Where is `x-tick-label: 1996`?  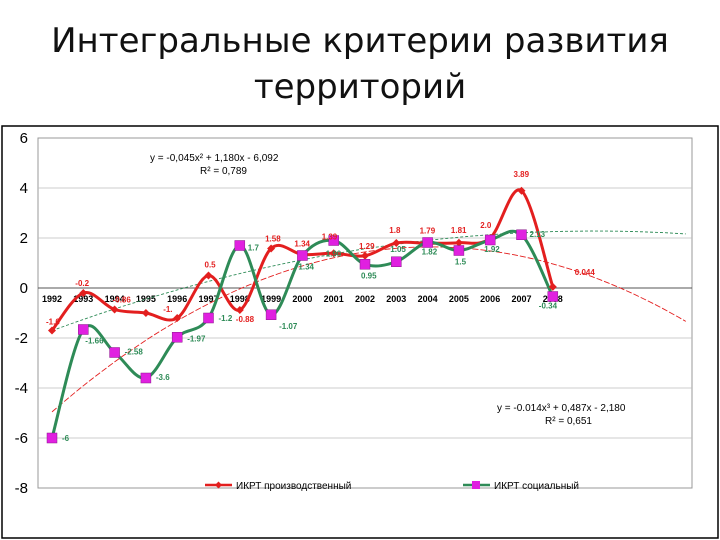
x-tick-label: 1996 is located at coordinates (177, 299).